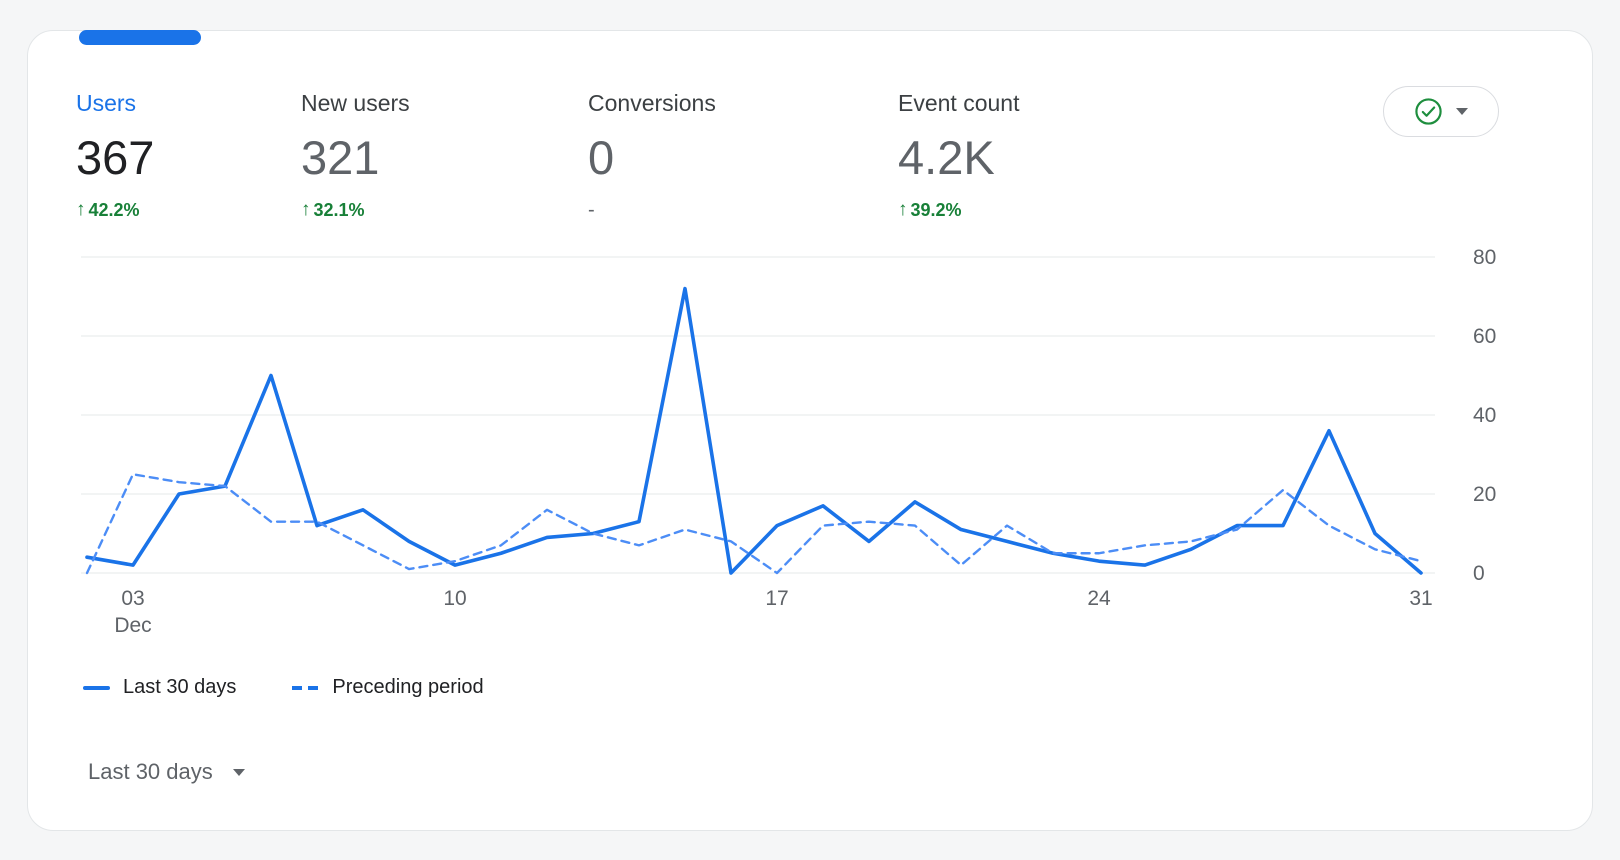 This screenshot has width=1620, height=860. Describe the element at coordinates (591, 210) in the screenshot. I see `delta-value: -` at that location.